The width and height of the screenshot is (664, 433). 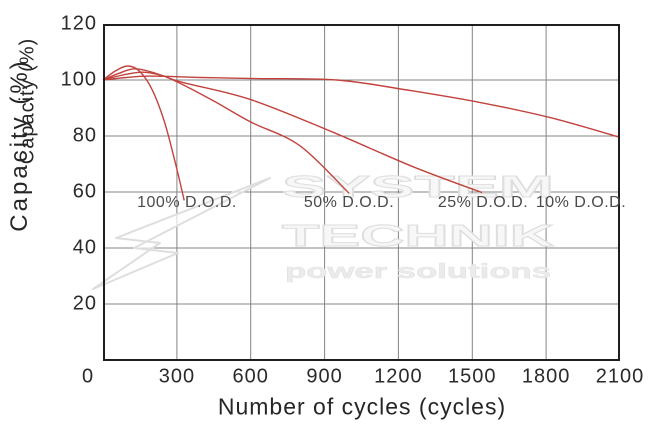 I want to click on y-tick-label: 80, so click(x=84, y=135).